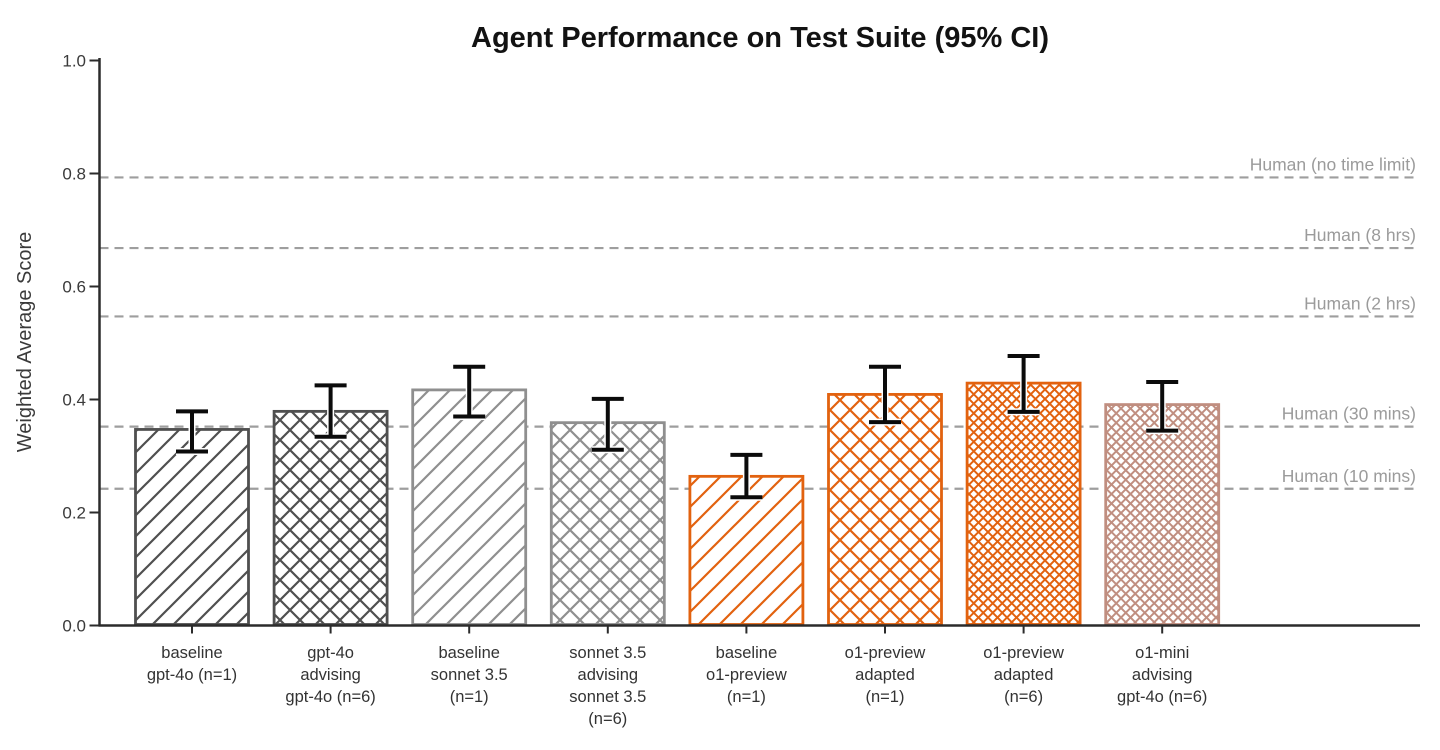 Image resolution: width=1440 pixels, height=750 pixels. What do you see at coordinates (330, 675) in the screenshot?
I see `x-tick-label: gpt-4o advising gpt-4o (n=6)` at bounding box center [330, 675].